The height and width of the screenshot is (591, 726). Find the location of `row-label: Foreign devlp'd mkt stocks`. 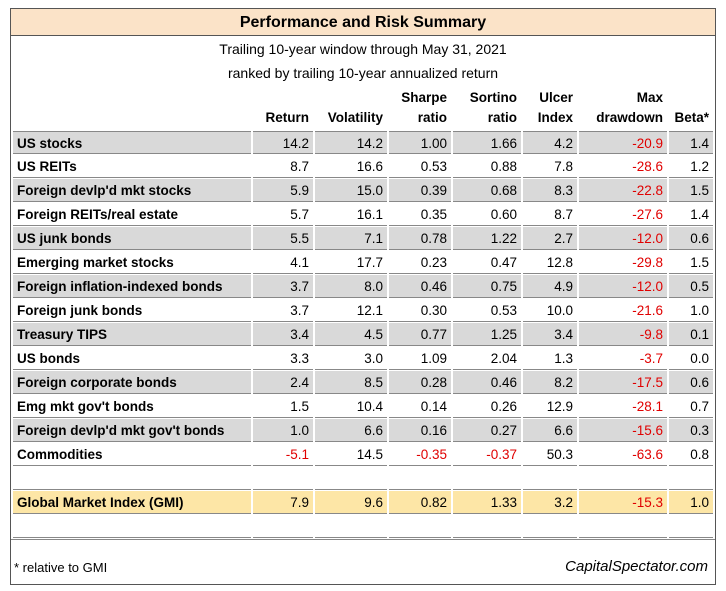

row-label: Foreign devlp'd mkt stocks is located at coordinates (132, 190).